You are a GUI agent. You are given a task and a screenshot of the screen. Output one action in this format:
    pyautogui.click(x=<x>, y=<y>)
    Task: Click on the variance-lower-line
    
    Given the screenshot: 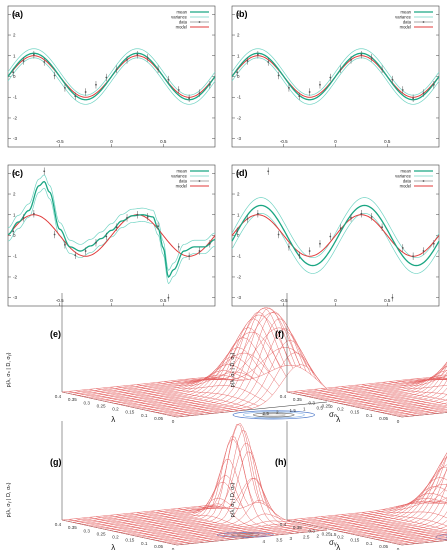 What is the action you would take?
    pyautogui.click(x=335, y=81)
    